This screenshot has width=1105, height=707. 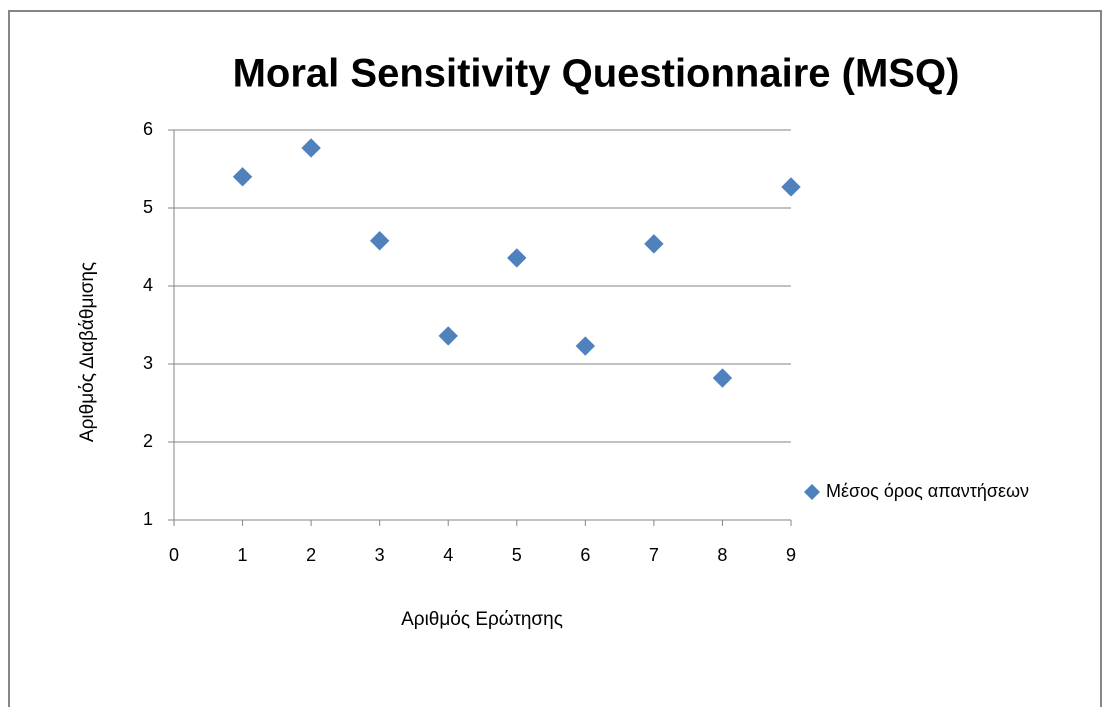 I want to click on x-tick-label: 4, so click(x=448, y=555).